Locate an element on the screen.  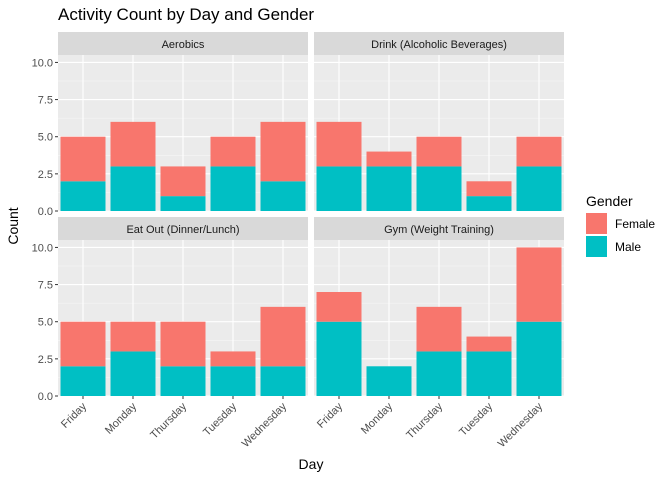
facet-strip-label: Eat Out (Dinner/Lunch) is located at coordinates (182, 230).